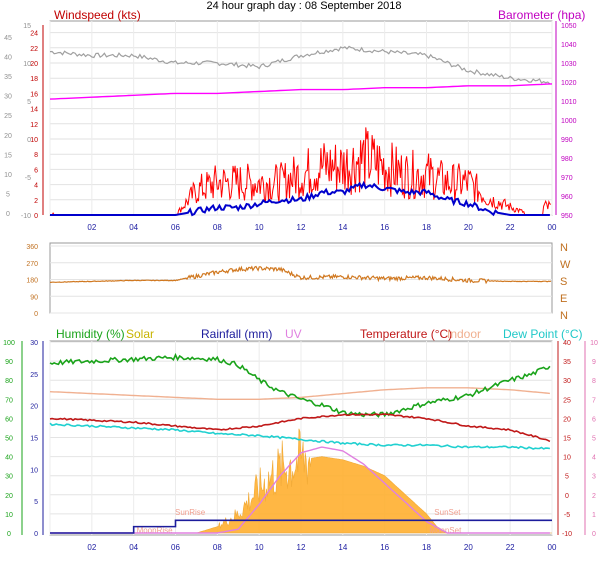 The width and height of the screenshot is (608, 561). I want to click on wind-x-tick-label: 16, so click(384, 227).